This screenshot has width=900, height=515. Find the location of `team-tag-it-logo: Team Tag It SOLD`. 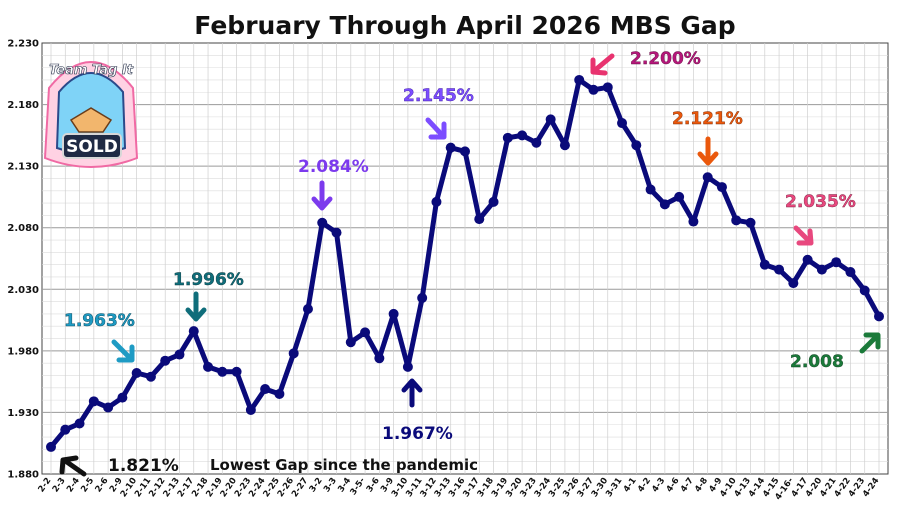

team-tag-it-logo: Team Tag It SOLD is located at coordinates (91, 114).